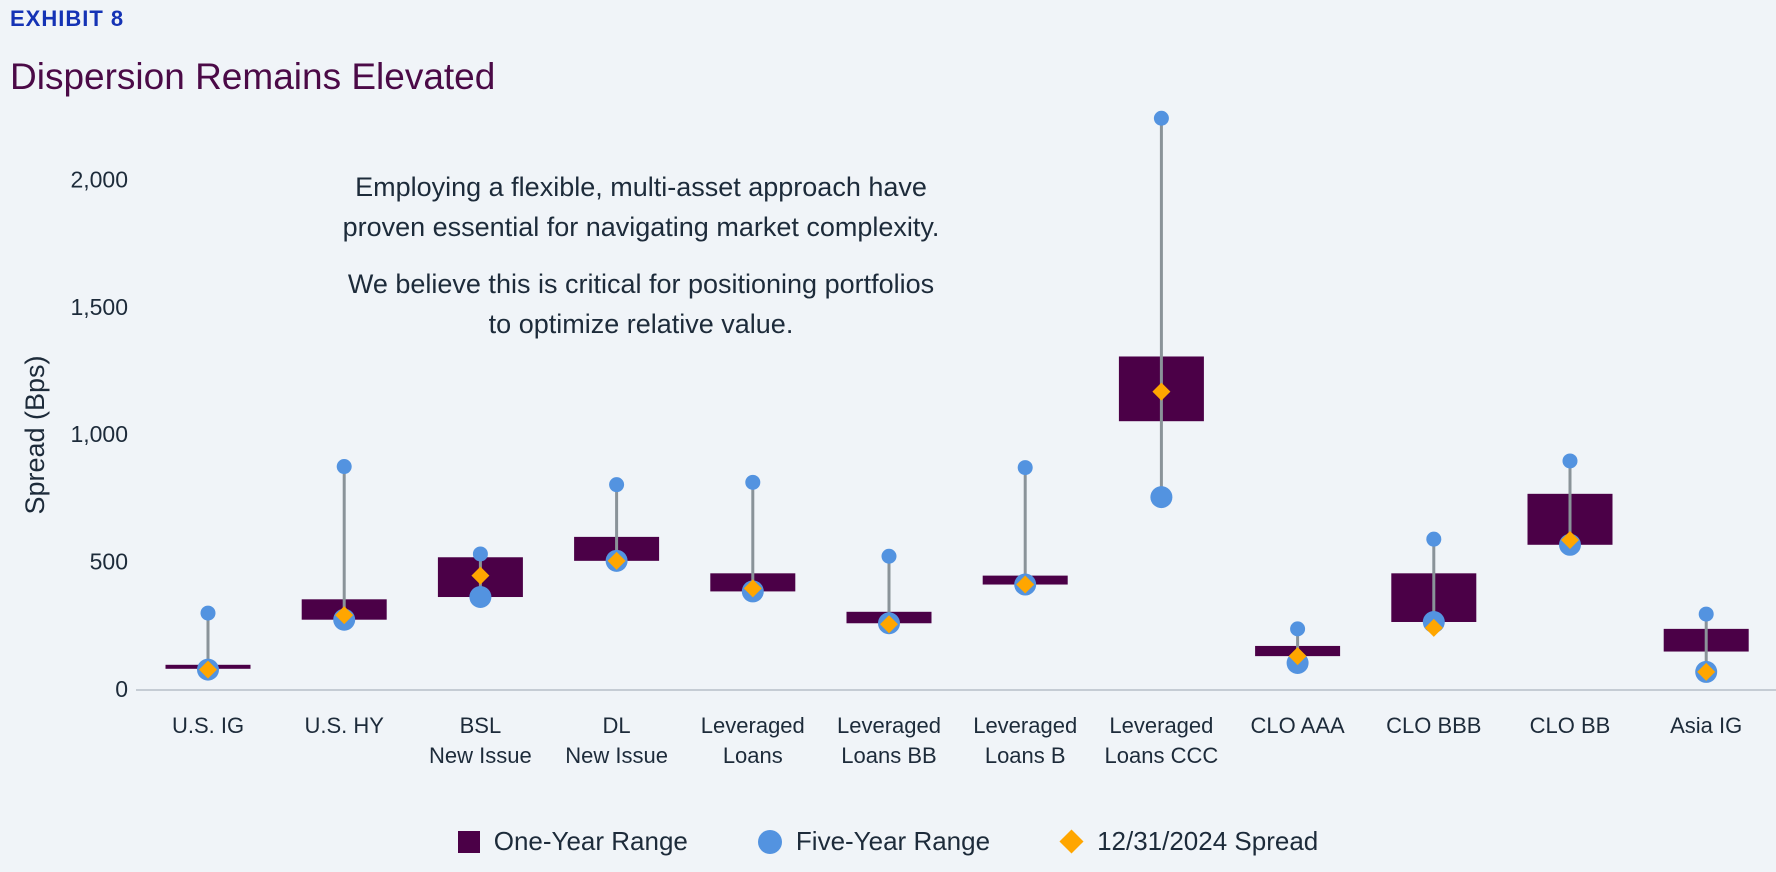 Image resolution: width=1776 pixels, height=872 pixels. I want to click on x-tick-label: CLO BB, so click(1570, 725).